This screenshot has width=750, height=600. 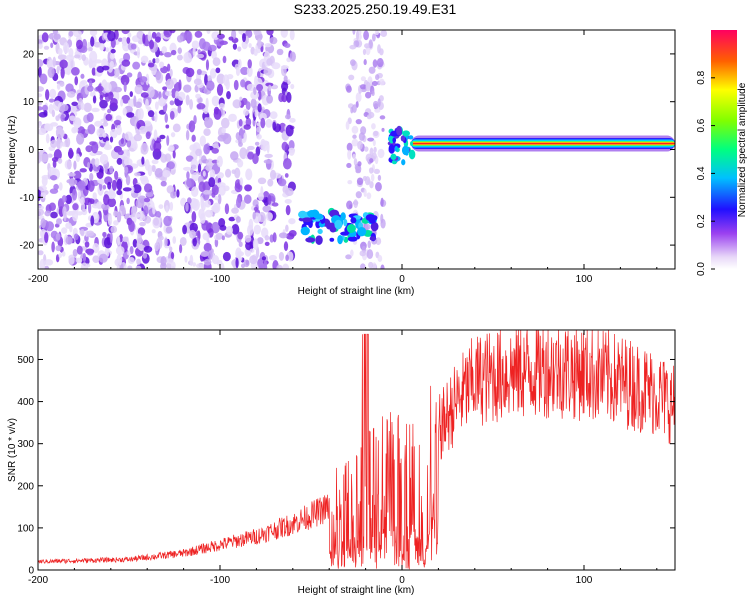 I want to click on snr-ytick-label: 100, so click(x=25, y=528).